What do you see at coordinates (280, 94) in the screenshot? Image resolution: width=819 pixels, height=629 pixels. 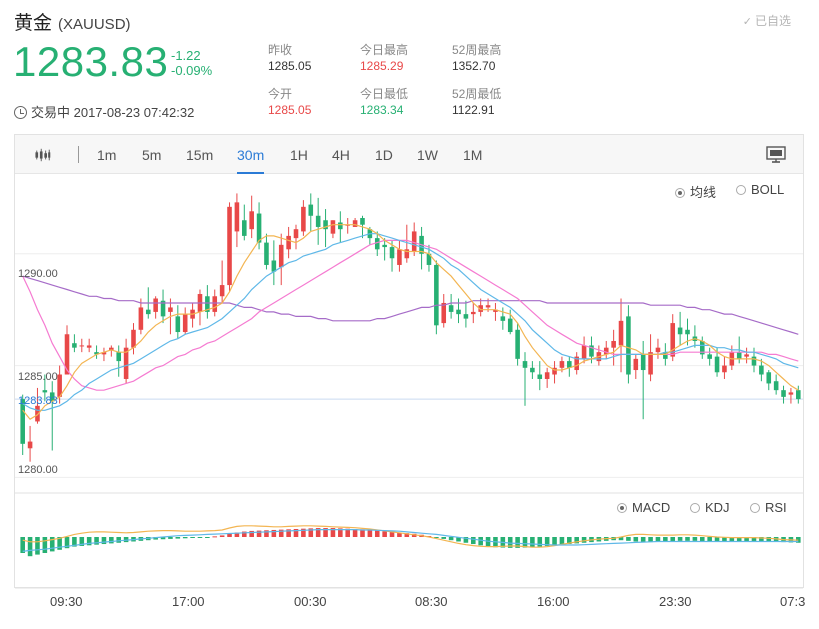 I see `stat-label: 今开` at bounding box center [280, 94].